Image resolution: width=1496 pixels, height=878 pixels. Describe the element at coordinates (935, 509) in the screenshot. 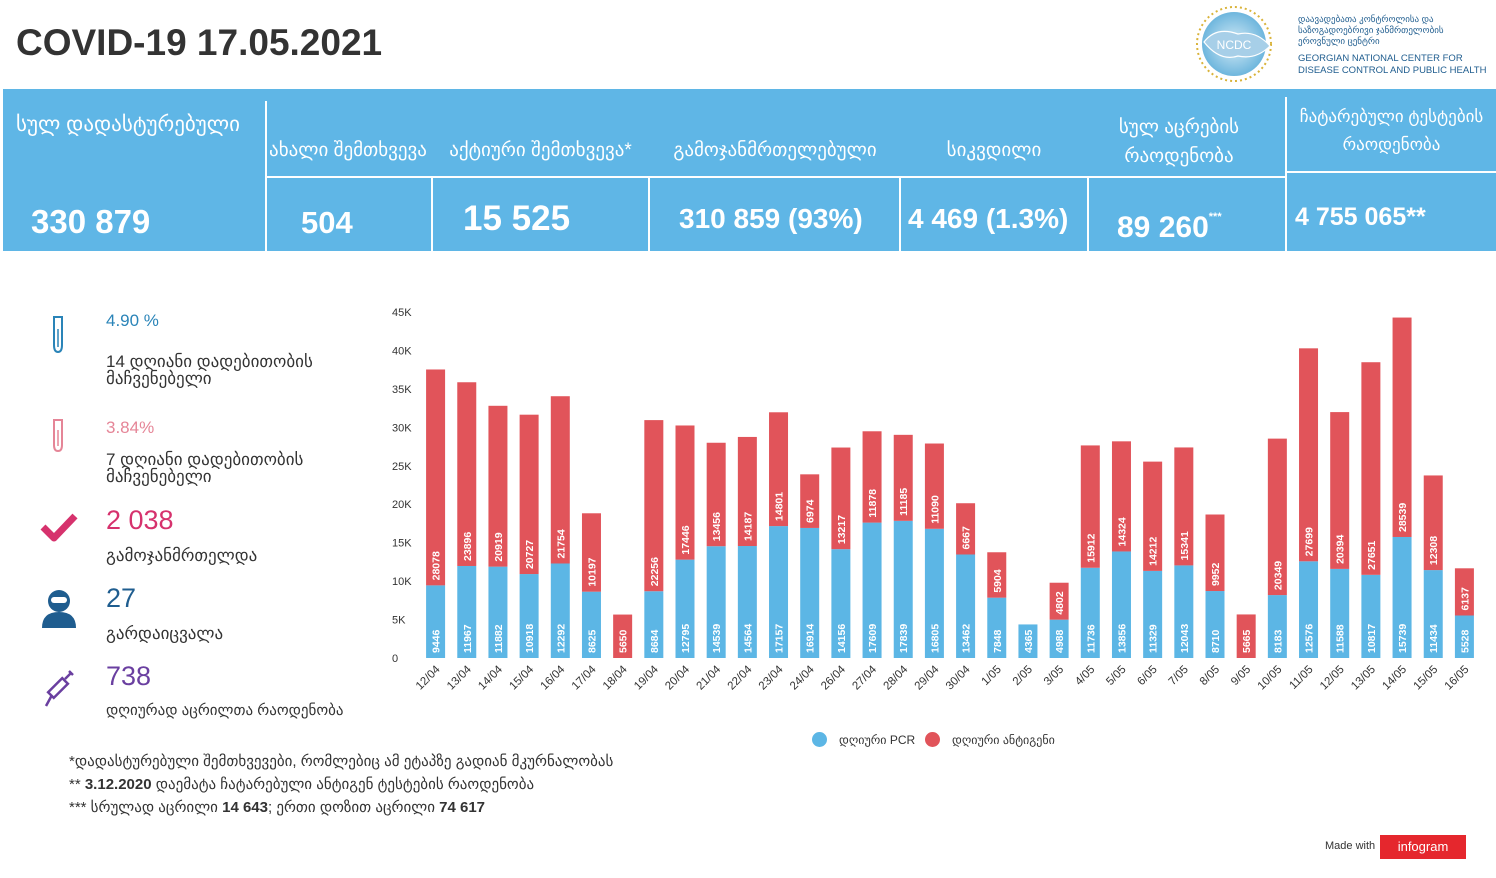

I see `antigen-data-label: 11090` at that location.